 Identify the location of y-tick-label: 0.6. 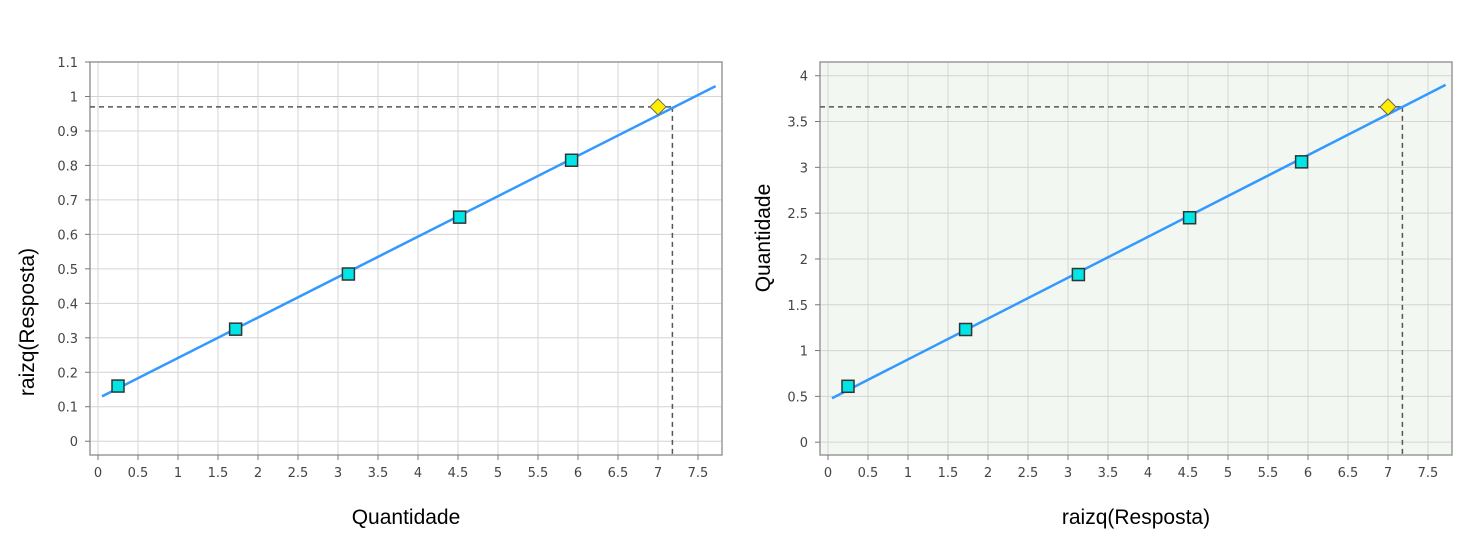
(67, 235).